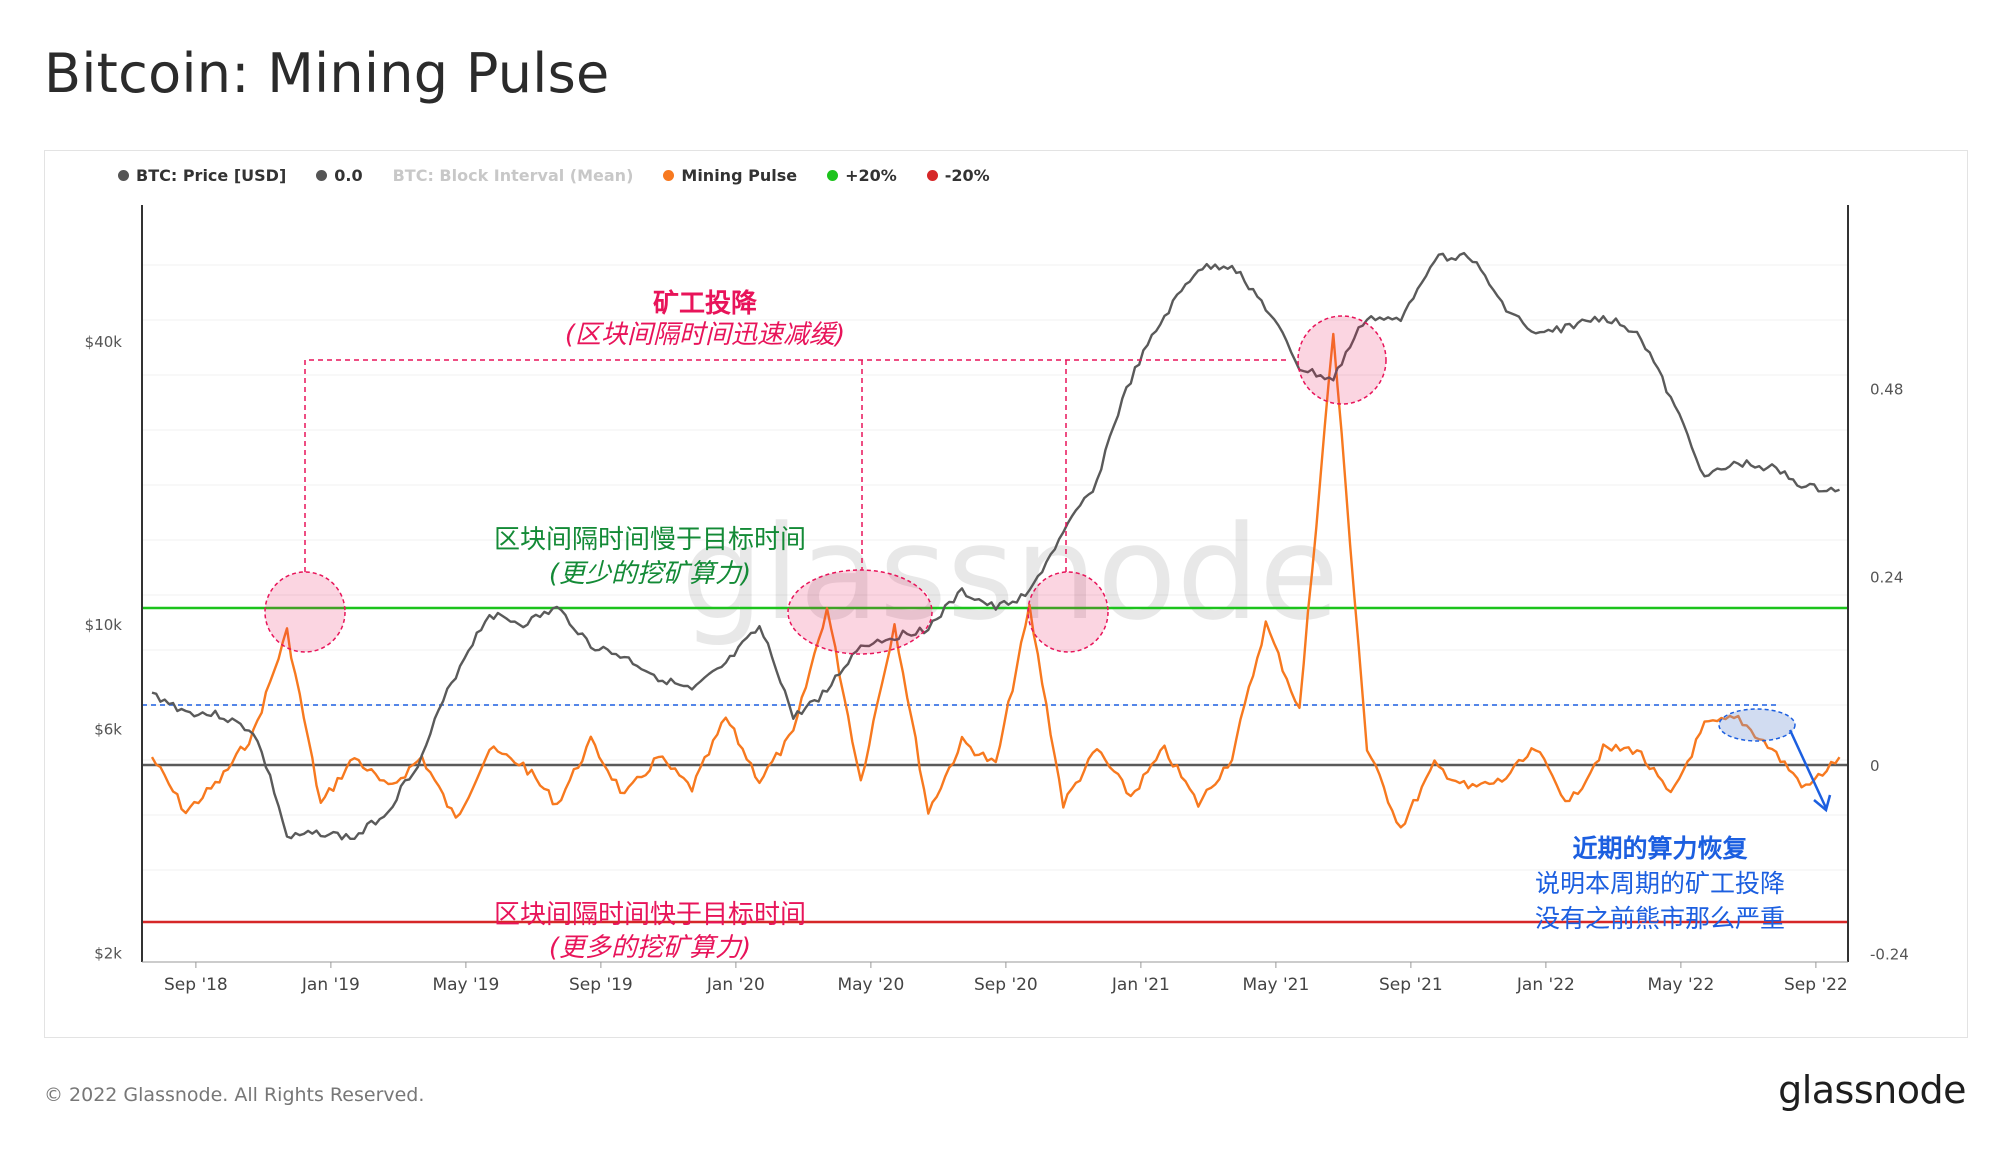 The image size is (2000, 1152). I want to click on legend-item-mining-pulse: Mining Pulse, so click(730, 175).